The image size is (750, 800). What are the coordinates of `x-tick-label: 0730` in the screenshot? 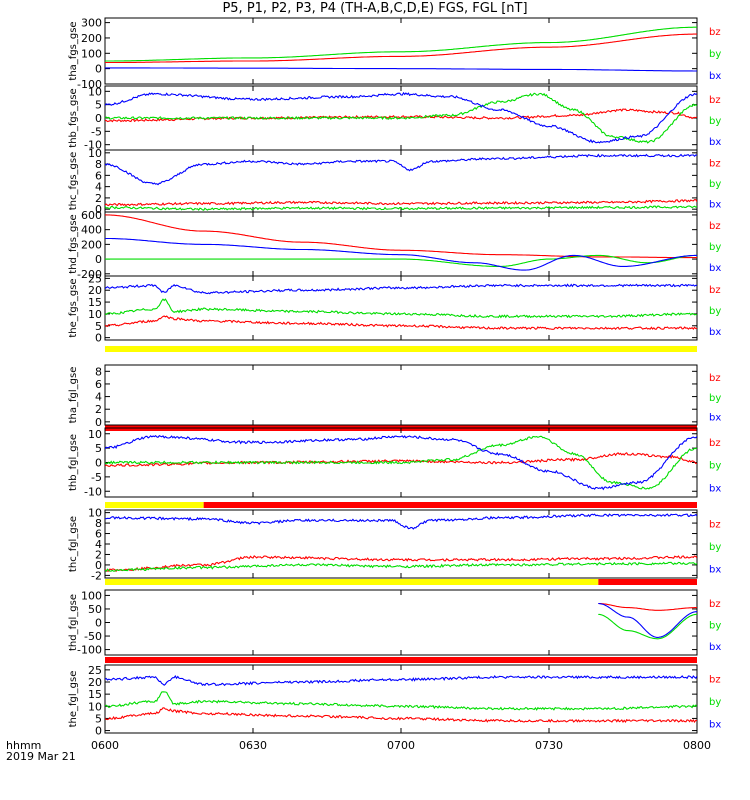 It's located at (549, 745).